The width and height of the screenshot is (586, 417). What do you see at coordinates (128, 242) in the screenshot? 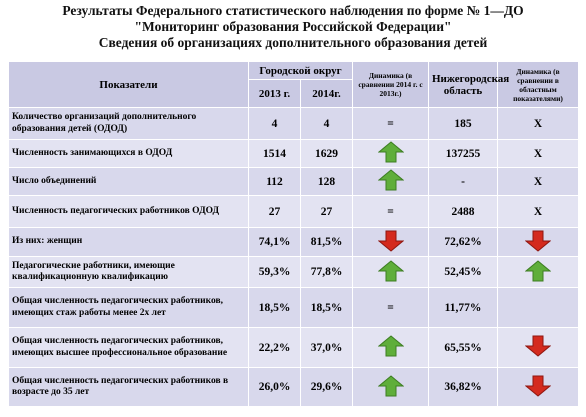
I see `row-label: Из них: женщин` at bounding box center [128, 242].